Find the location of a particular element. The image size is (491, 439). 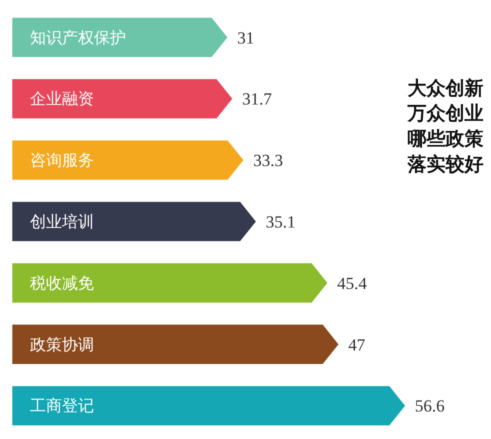

data-label: 56.6 is located at coordinates (429, 406).